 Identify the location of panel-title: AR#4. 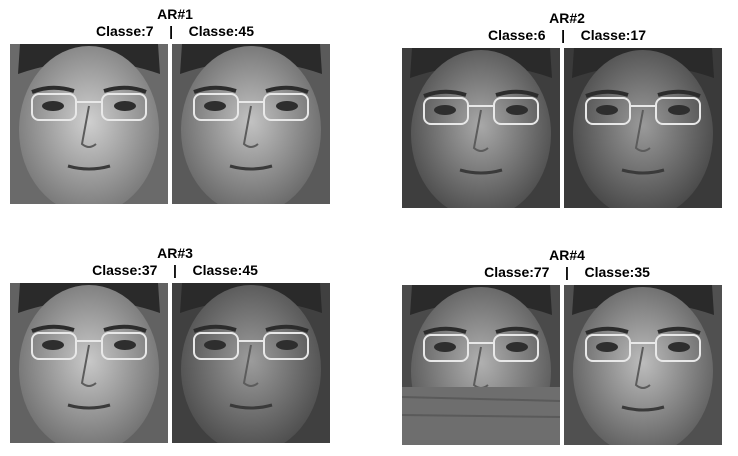
(567, 255).